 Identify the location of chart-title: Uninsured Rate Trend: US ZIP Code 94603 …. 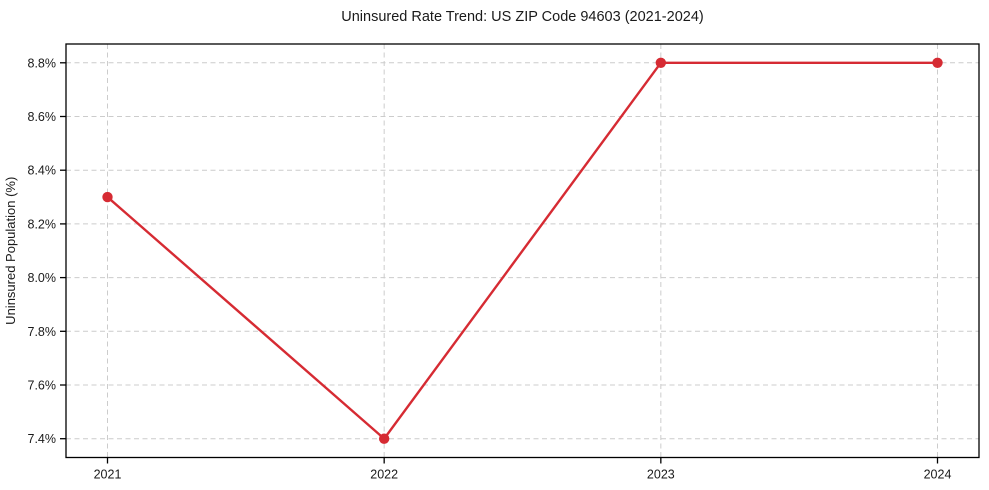
(522, 17).